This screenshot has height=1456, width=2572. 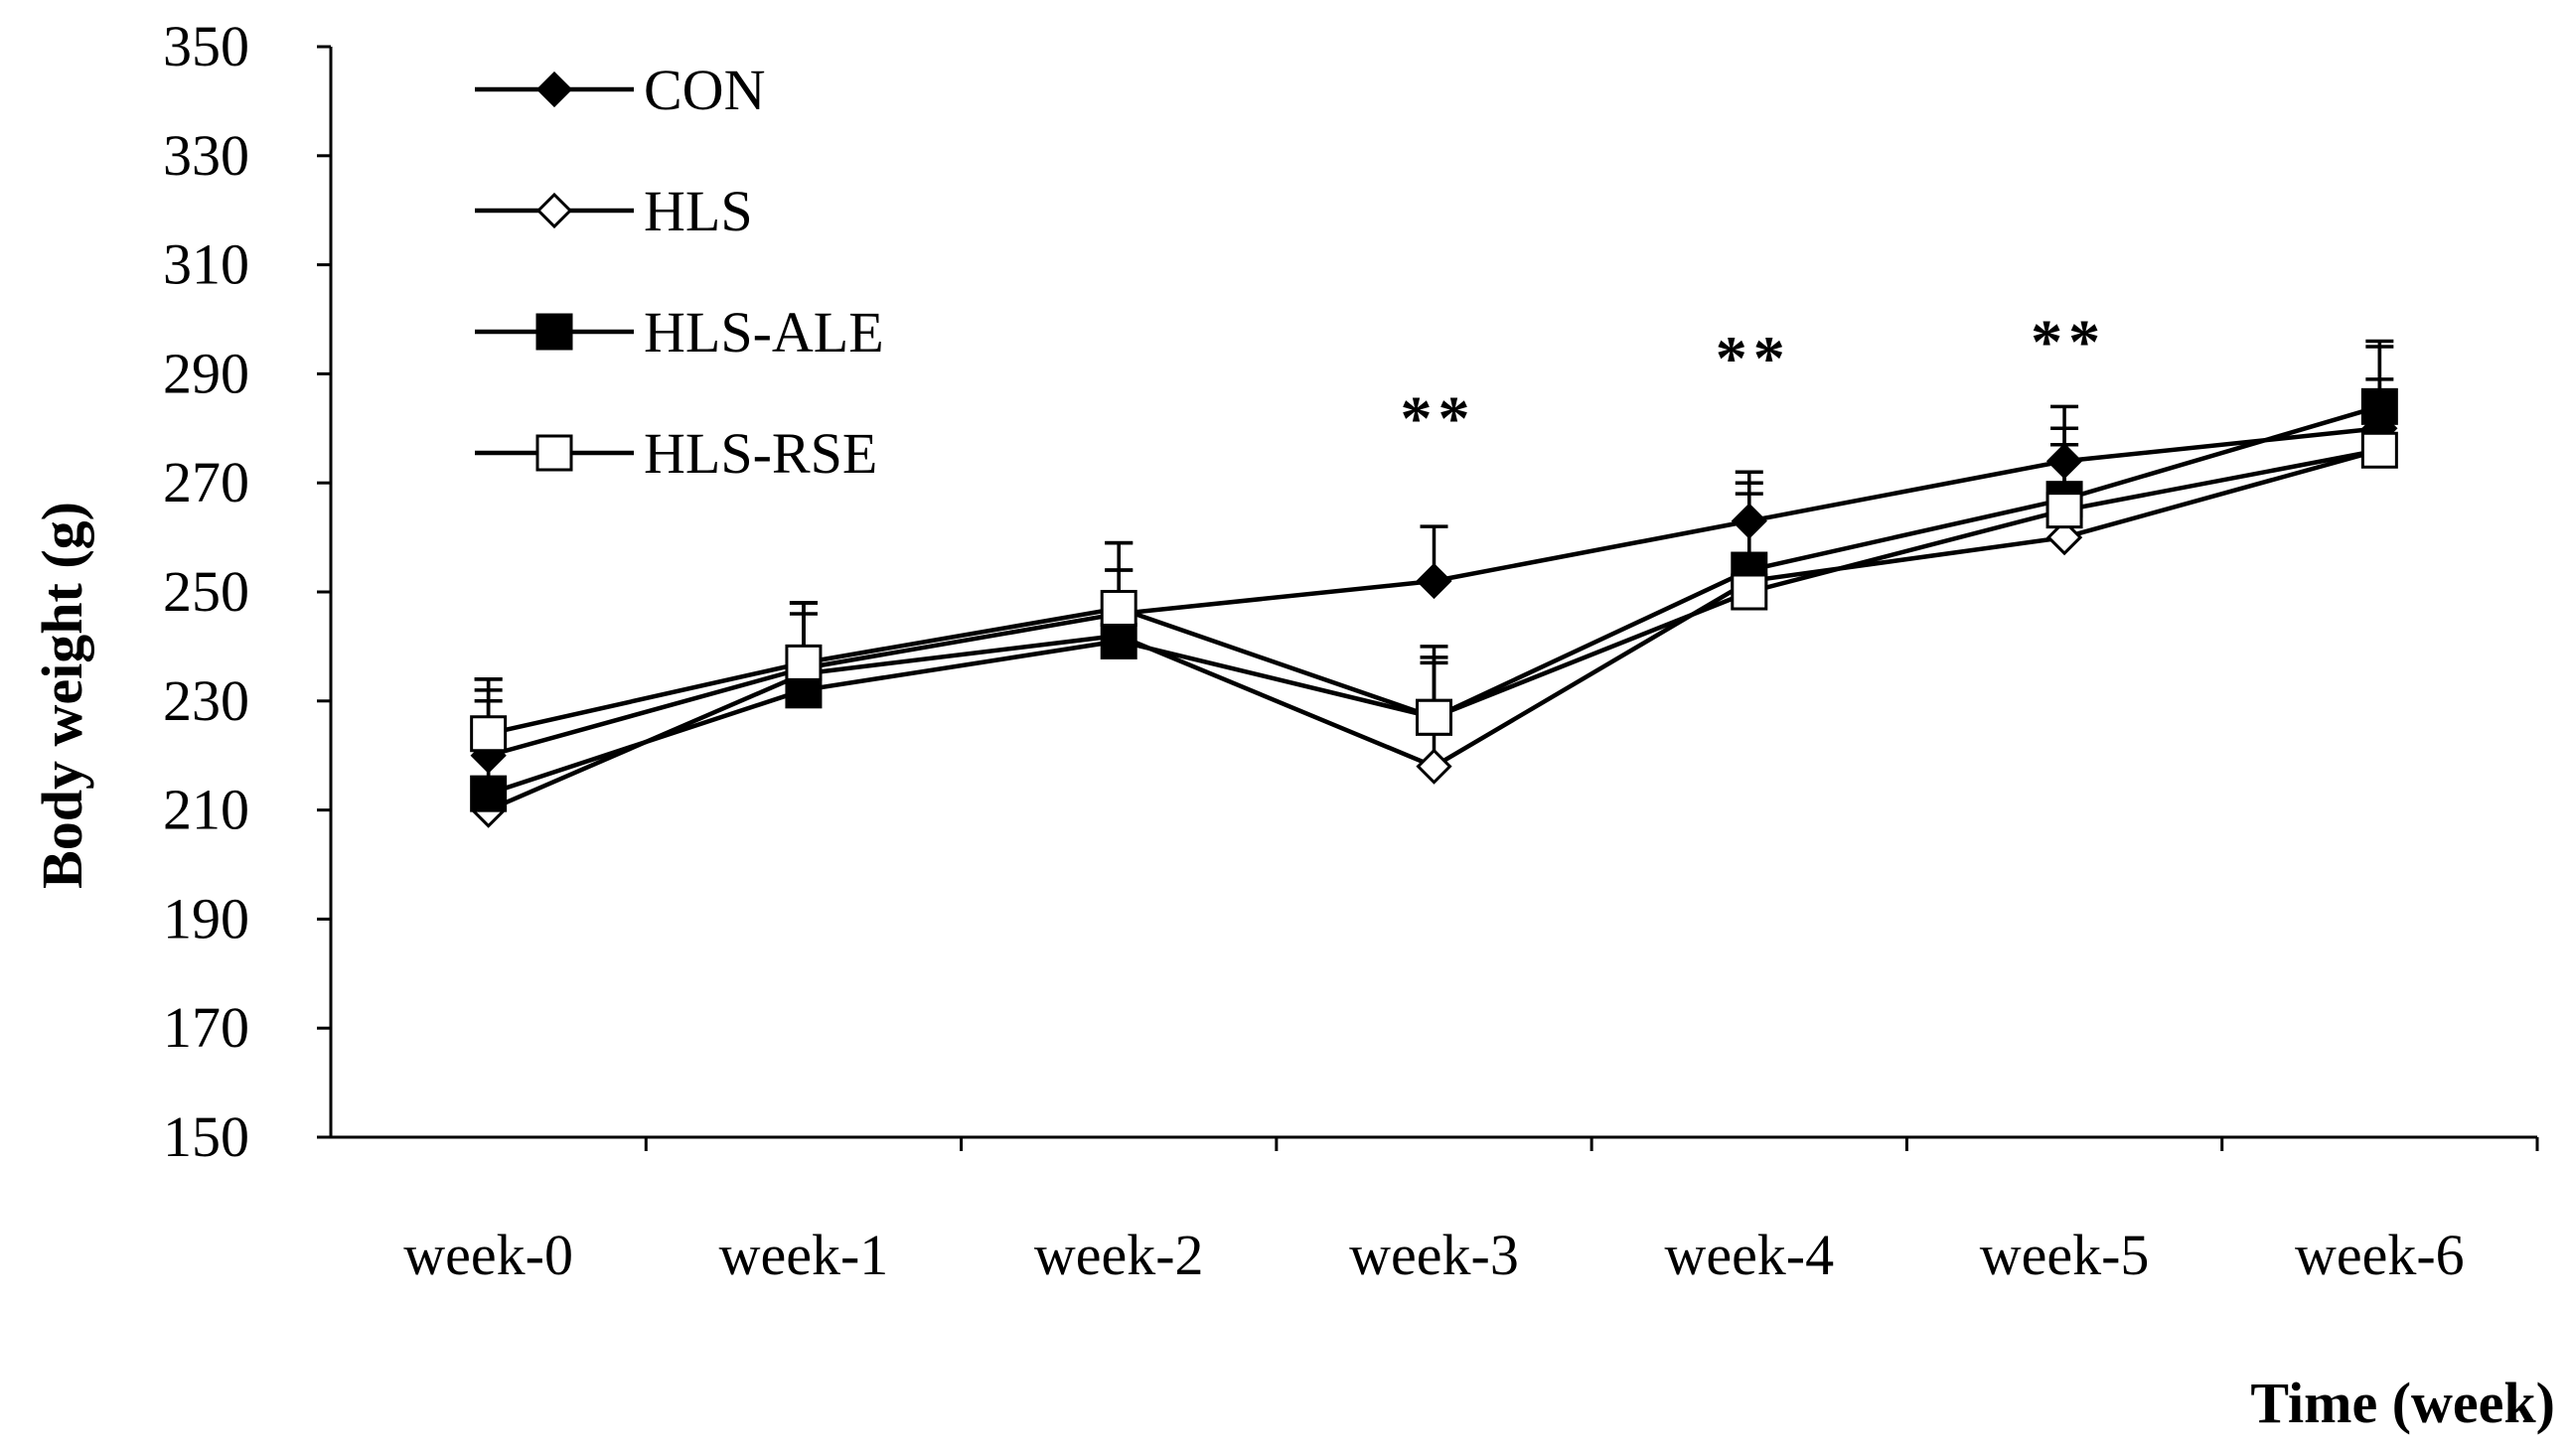 I want to click on y-tick-label: 250, so click(x=206, y=591).